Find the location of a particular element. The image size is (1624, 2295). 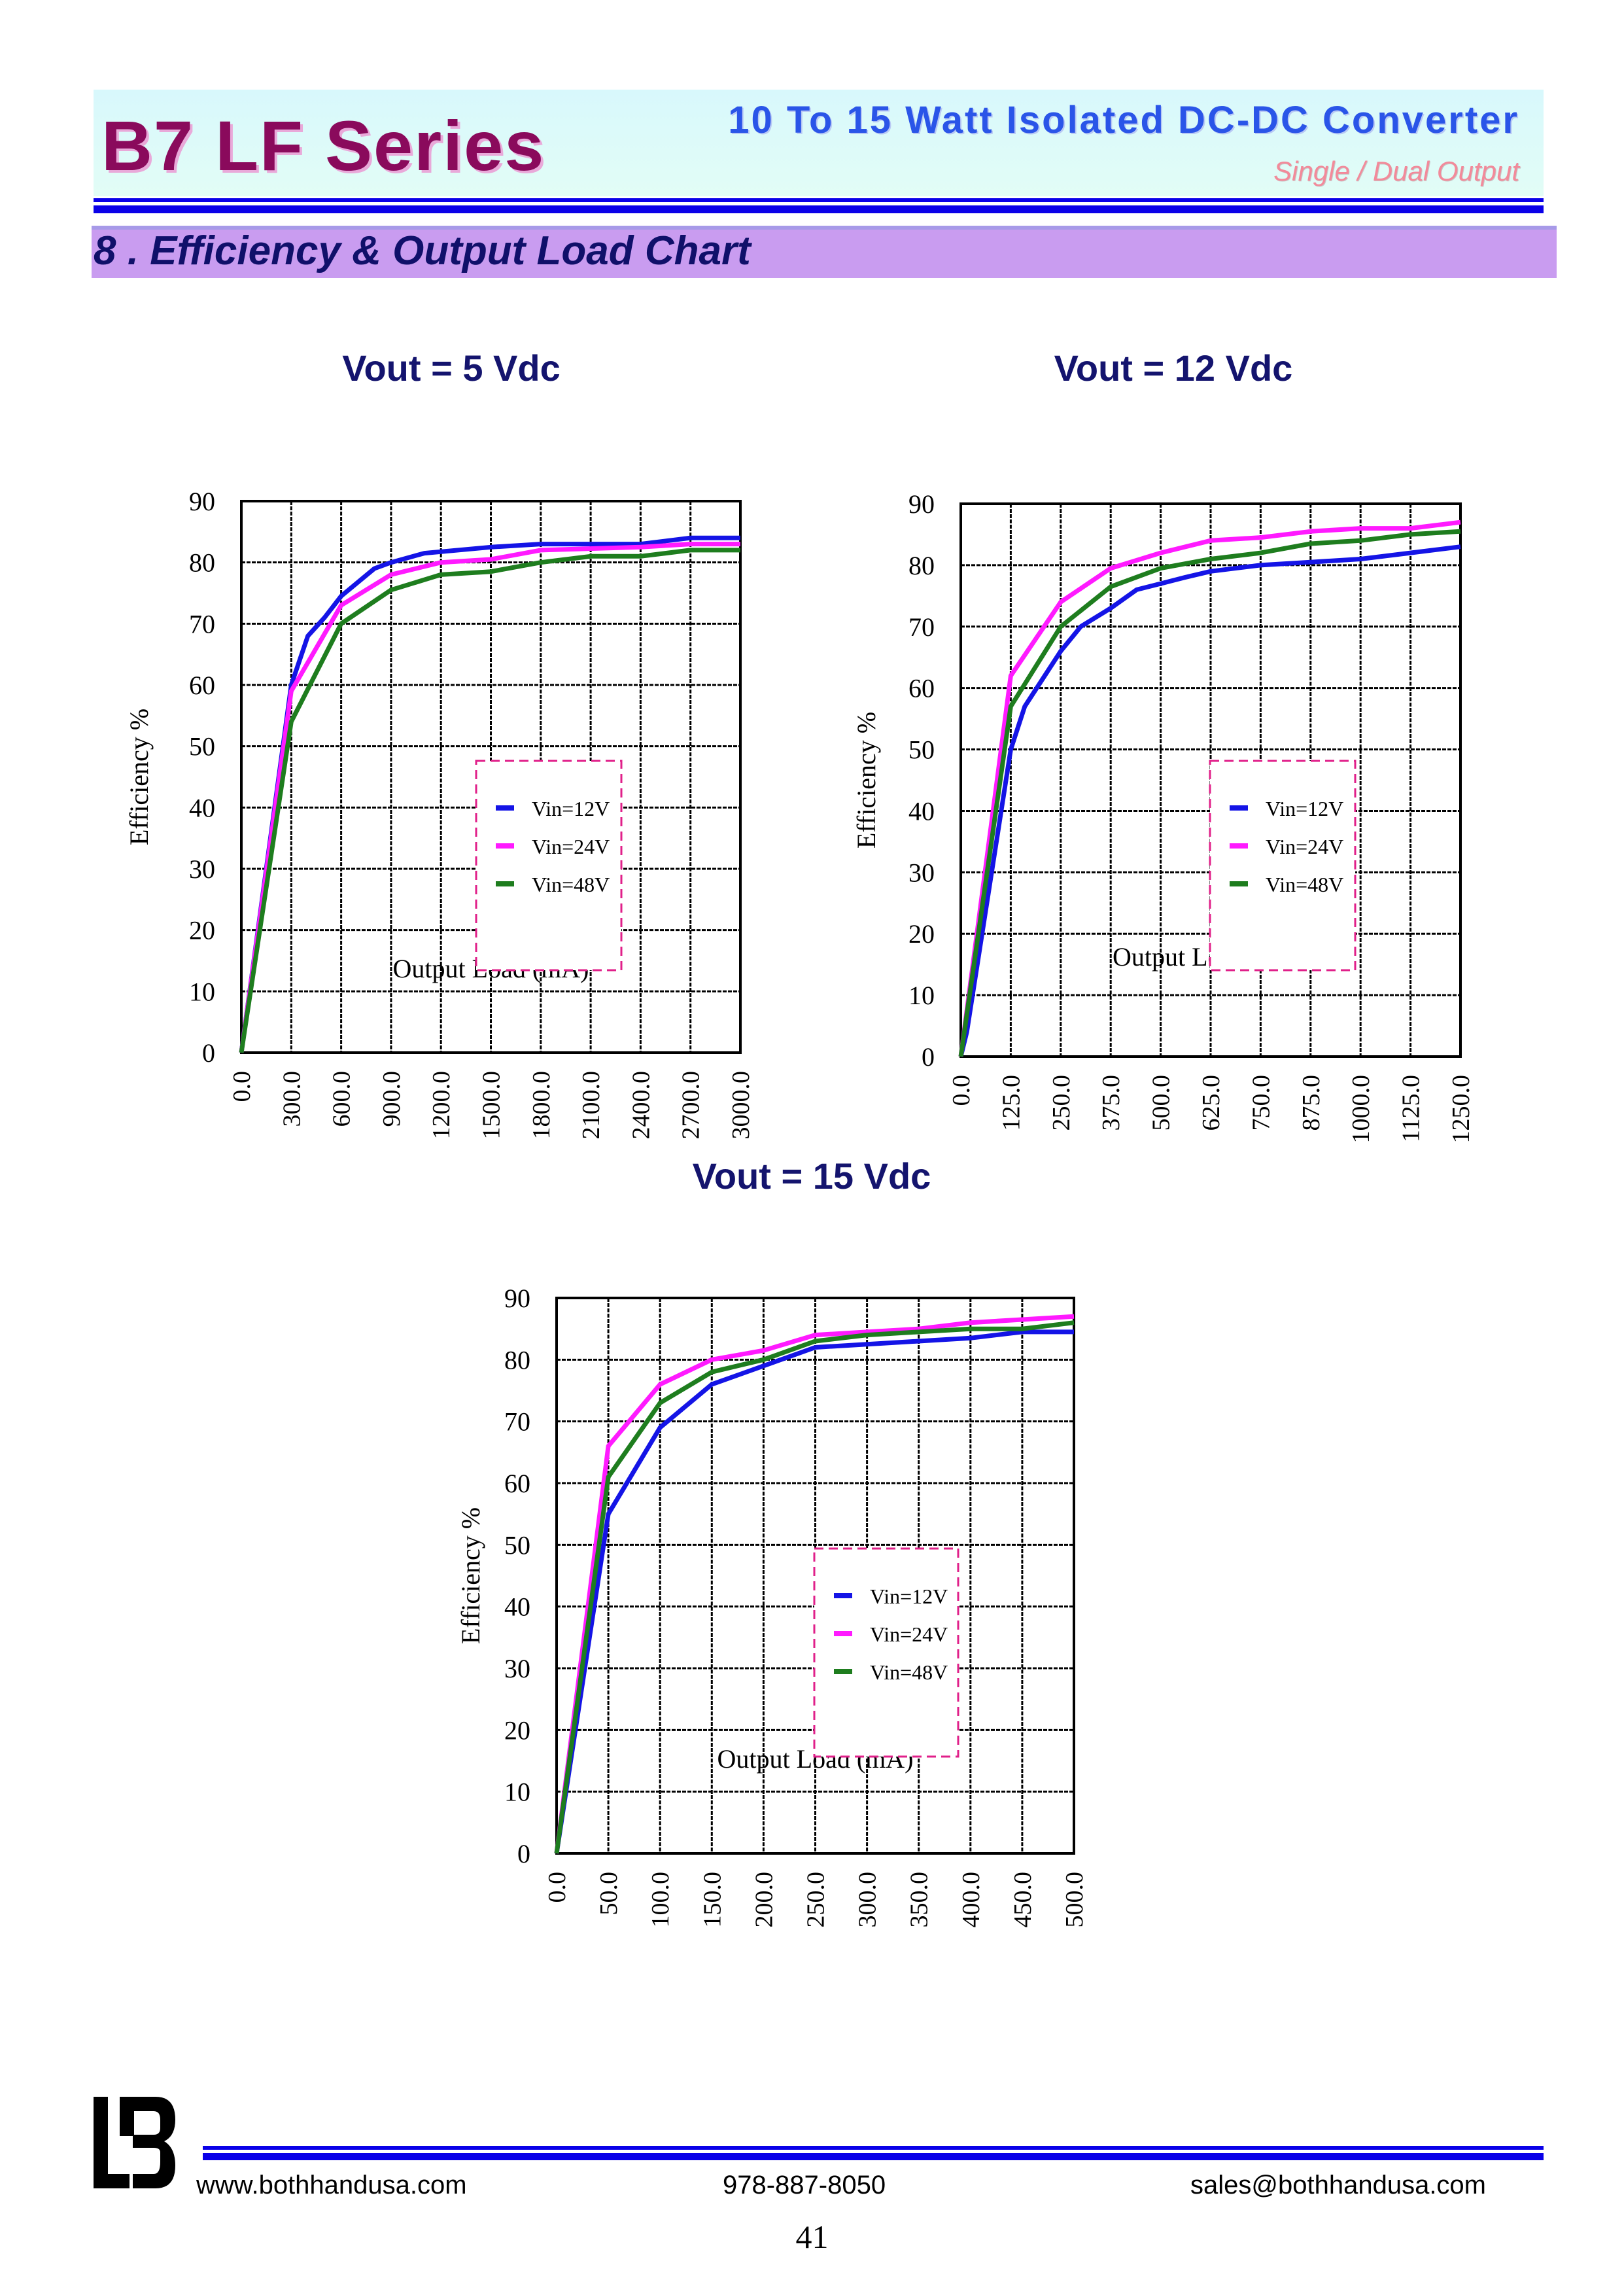

x-tick-label: 350.0 is located at coordinates (919, 1900).